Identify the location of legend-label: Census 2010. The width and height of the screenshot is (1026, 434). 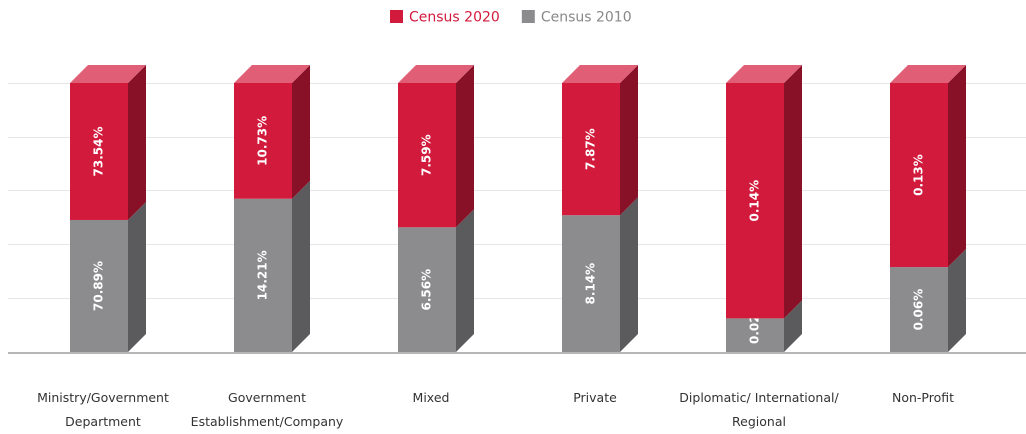
(586, 18).